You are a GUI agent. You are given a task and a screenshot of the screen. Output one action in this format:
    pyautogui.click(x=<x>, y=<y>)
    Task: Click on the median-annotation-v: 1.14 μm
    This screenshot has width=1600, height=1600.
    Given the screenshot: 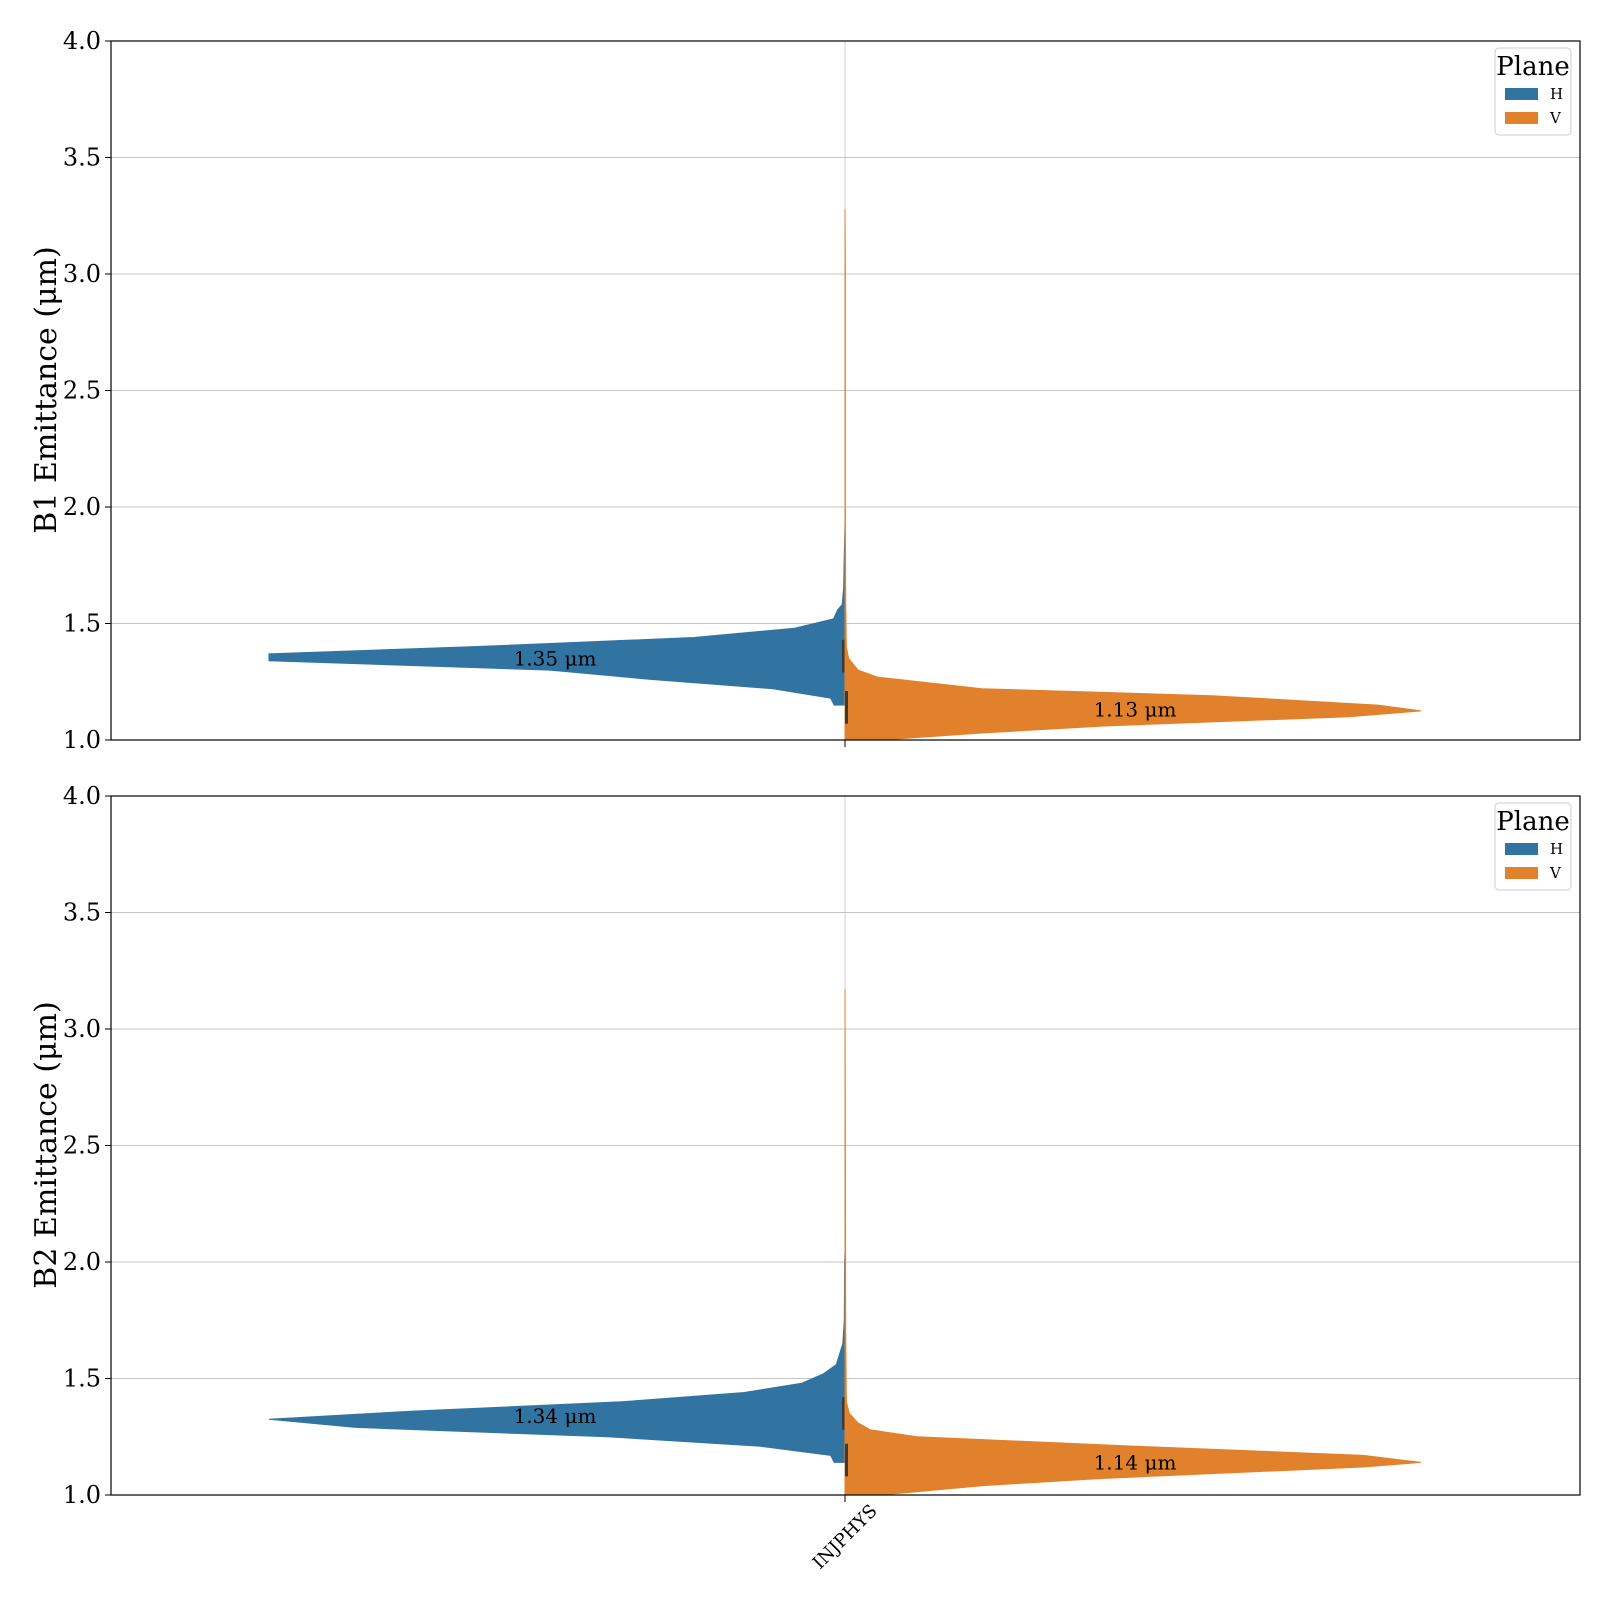 What is the action you would take?
    pyautogui.click(x=1135, y=1462)
    